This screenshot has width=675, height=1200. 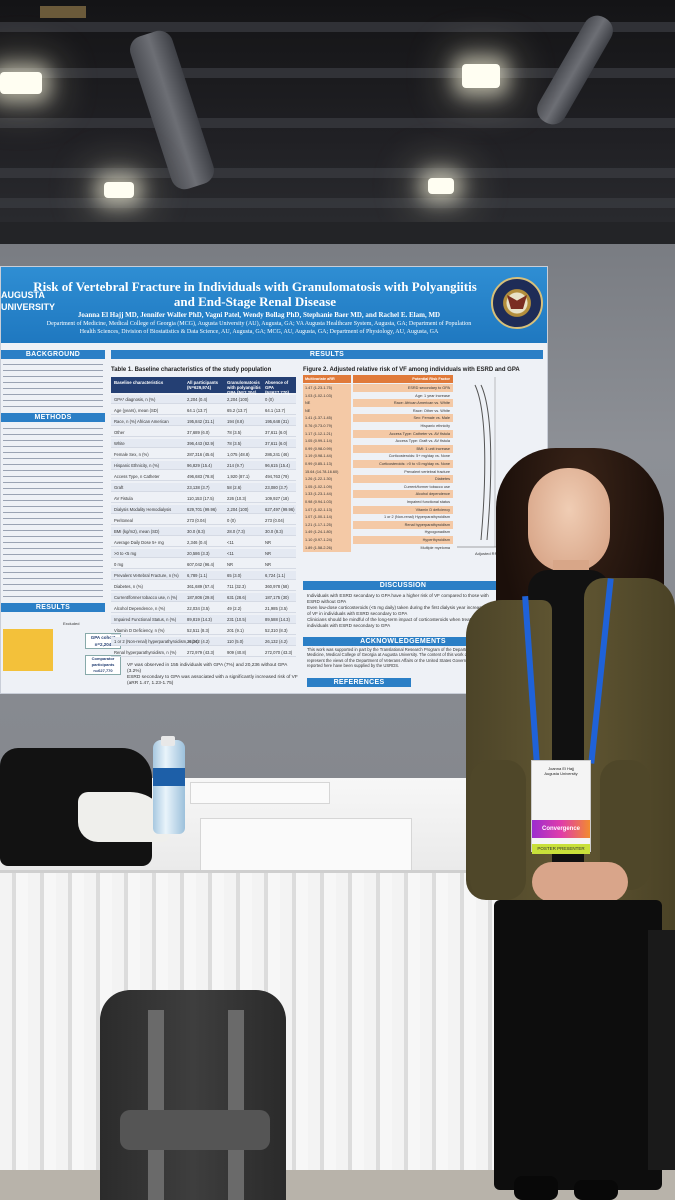 I want to click on shoe, so click(x=596, y=1190).